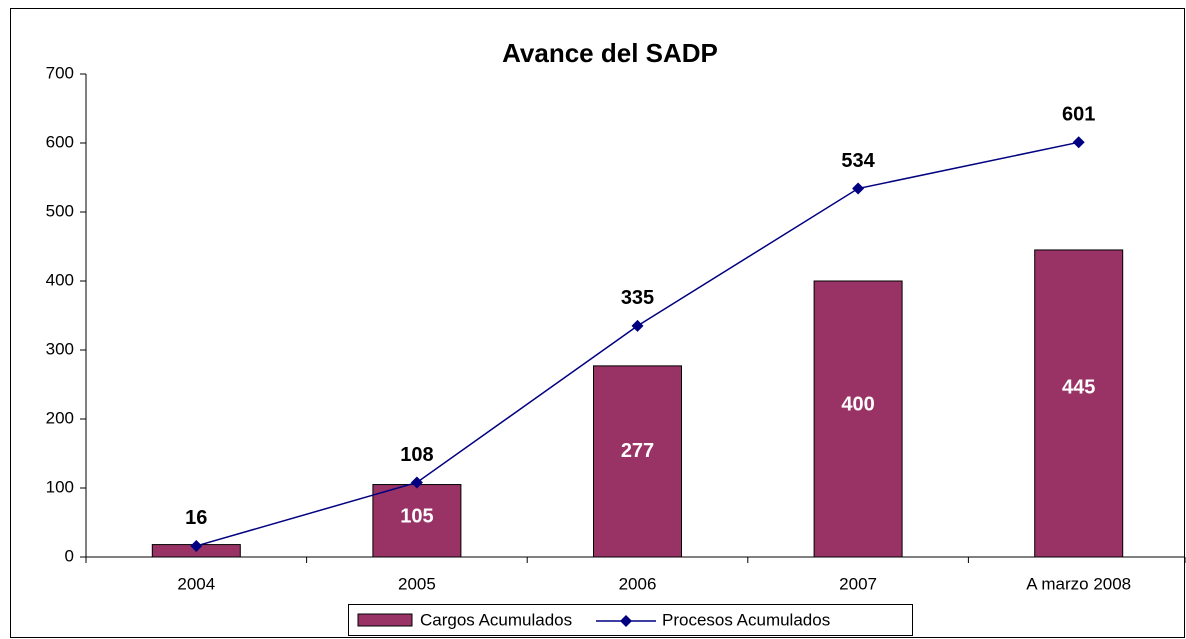 This screenshot has height=639, width=1186. Describe the element at coordinates (1078, 115) in the screenshot. I see `point-label: 601` at that location.